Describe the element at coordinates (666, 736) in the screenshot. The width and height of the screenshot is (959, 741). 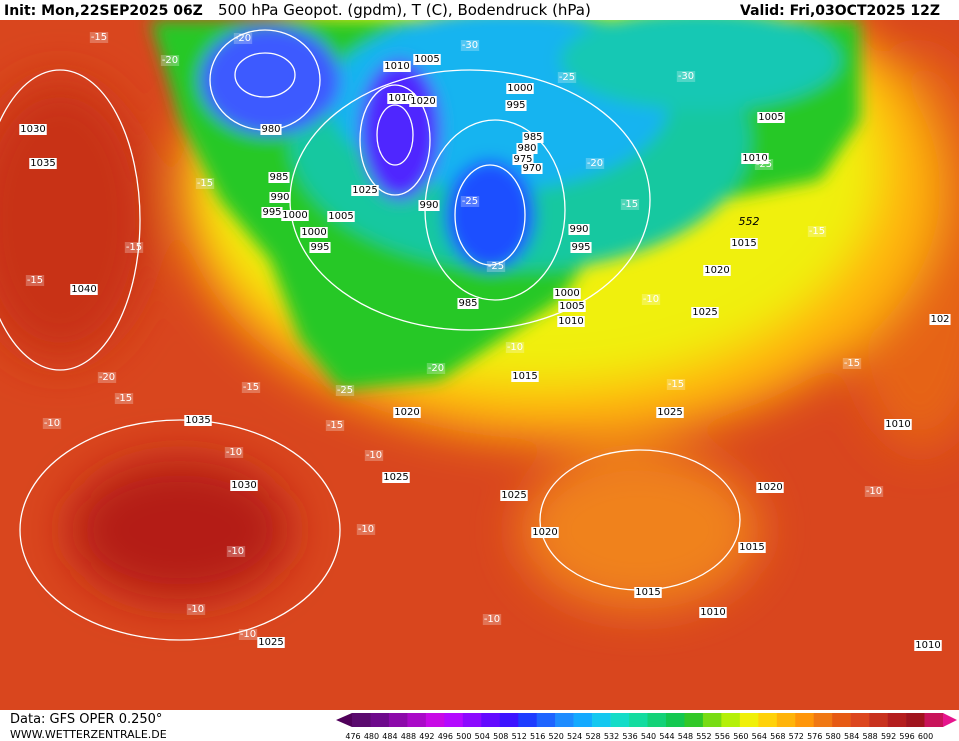
I see `colorbar-label: 544` at that location.